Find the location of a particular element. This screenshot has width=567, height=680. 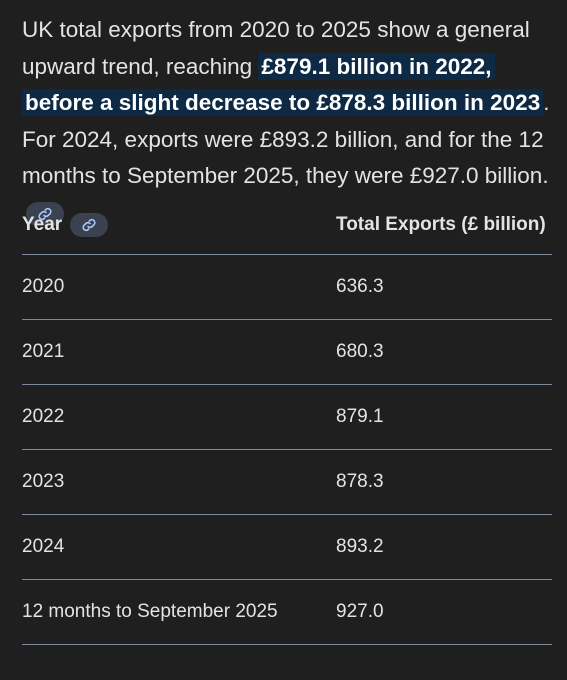

year-cell: 2022 is located at coordinates (179, 417).